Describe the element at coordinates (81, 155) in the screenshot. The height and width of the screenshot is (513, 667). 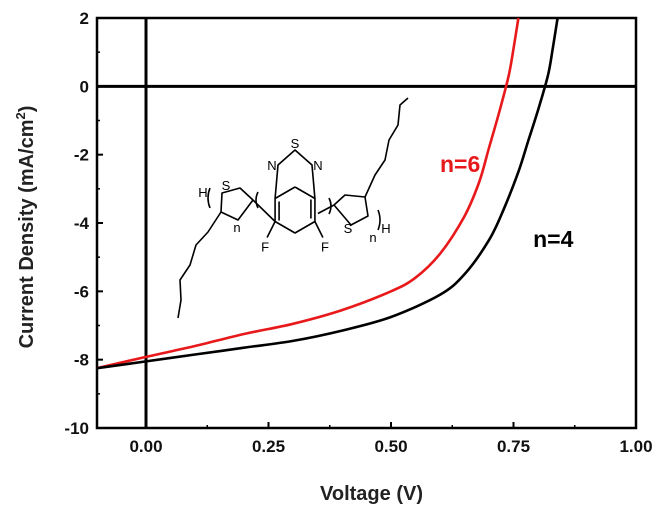
I see `y-tick-label: -2` at that location.